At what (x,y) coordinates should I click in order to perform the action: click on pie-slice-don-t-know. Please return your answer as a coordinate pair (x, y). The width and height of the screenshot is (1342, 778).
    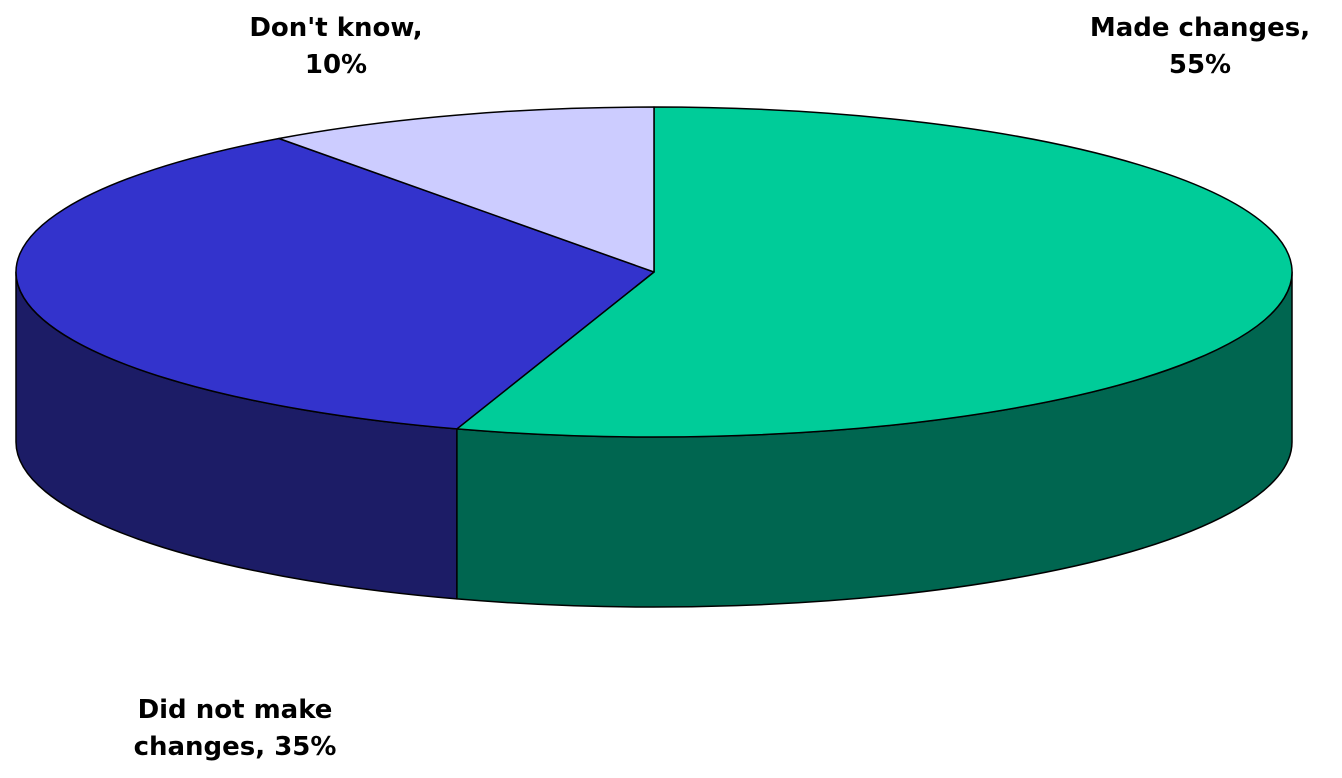
    Looking at the image, I should click on (466, 189).